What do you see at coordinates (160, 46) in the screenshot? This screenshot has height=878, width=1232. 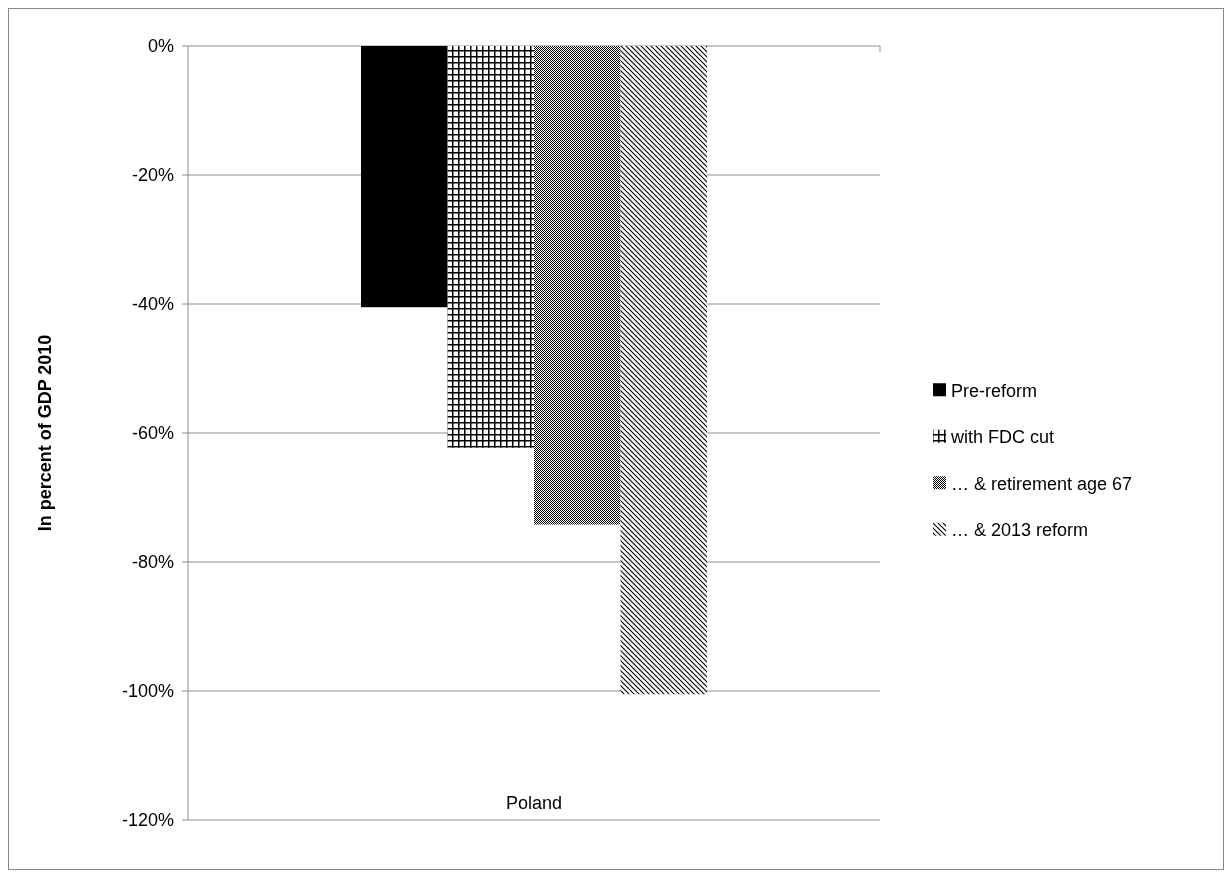 I see `y-tick-label: 0%` at bounding box center [160, 46].